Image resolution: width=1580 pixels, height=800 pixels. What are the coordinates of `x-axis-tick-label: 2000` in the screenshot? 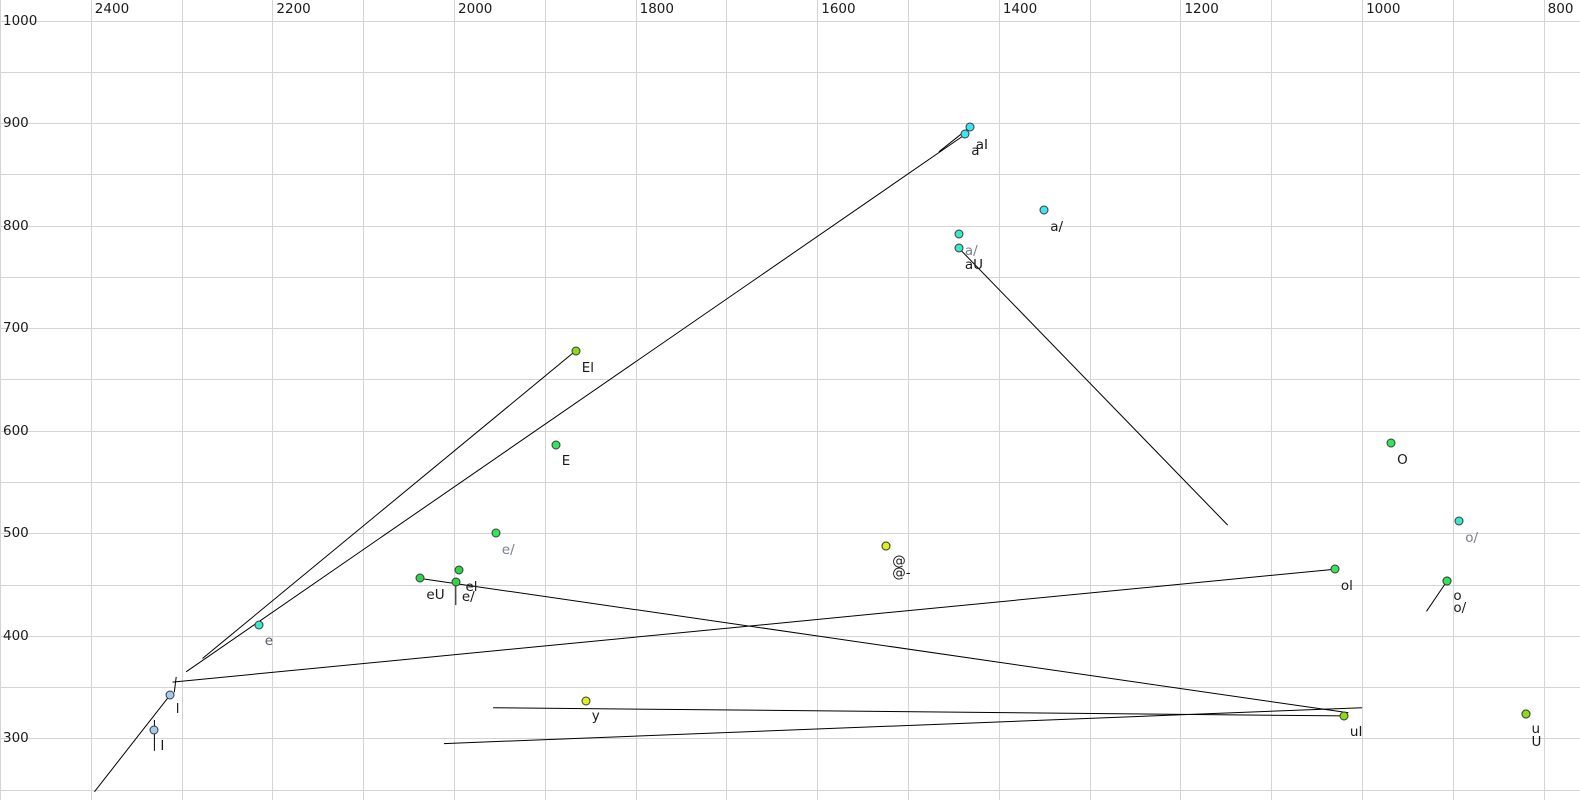 It's located at (475, 9).